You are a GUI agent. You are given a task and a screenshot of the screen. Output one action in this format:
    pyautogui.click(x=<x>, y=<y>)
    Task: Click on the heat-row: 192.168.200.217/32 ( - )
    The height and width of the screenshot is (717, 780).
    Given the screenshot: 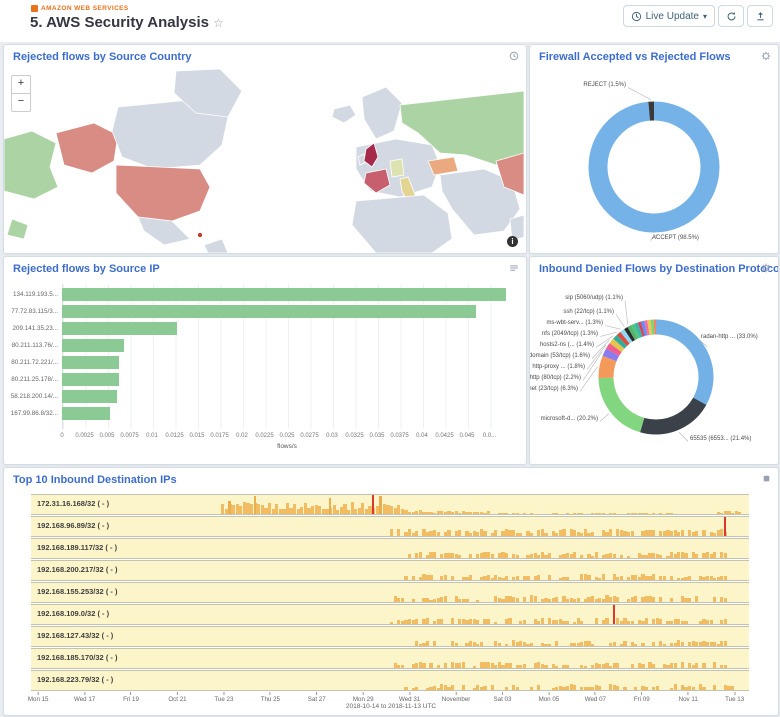 What is the action you would take?
    pyautogui.click(x=390, y=570)
    